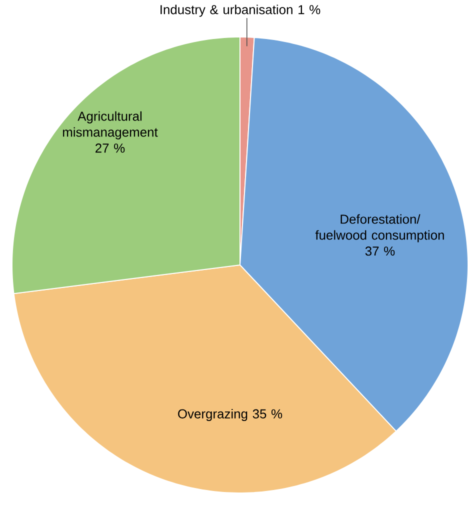 This screenshot has height=517, width=468. What do you see at coordinates (110, 148) in the screenshot?
I see `data-label: 27 %` at bounding box center [110, 148].